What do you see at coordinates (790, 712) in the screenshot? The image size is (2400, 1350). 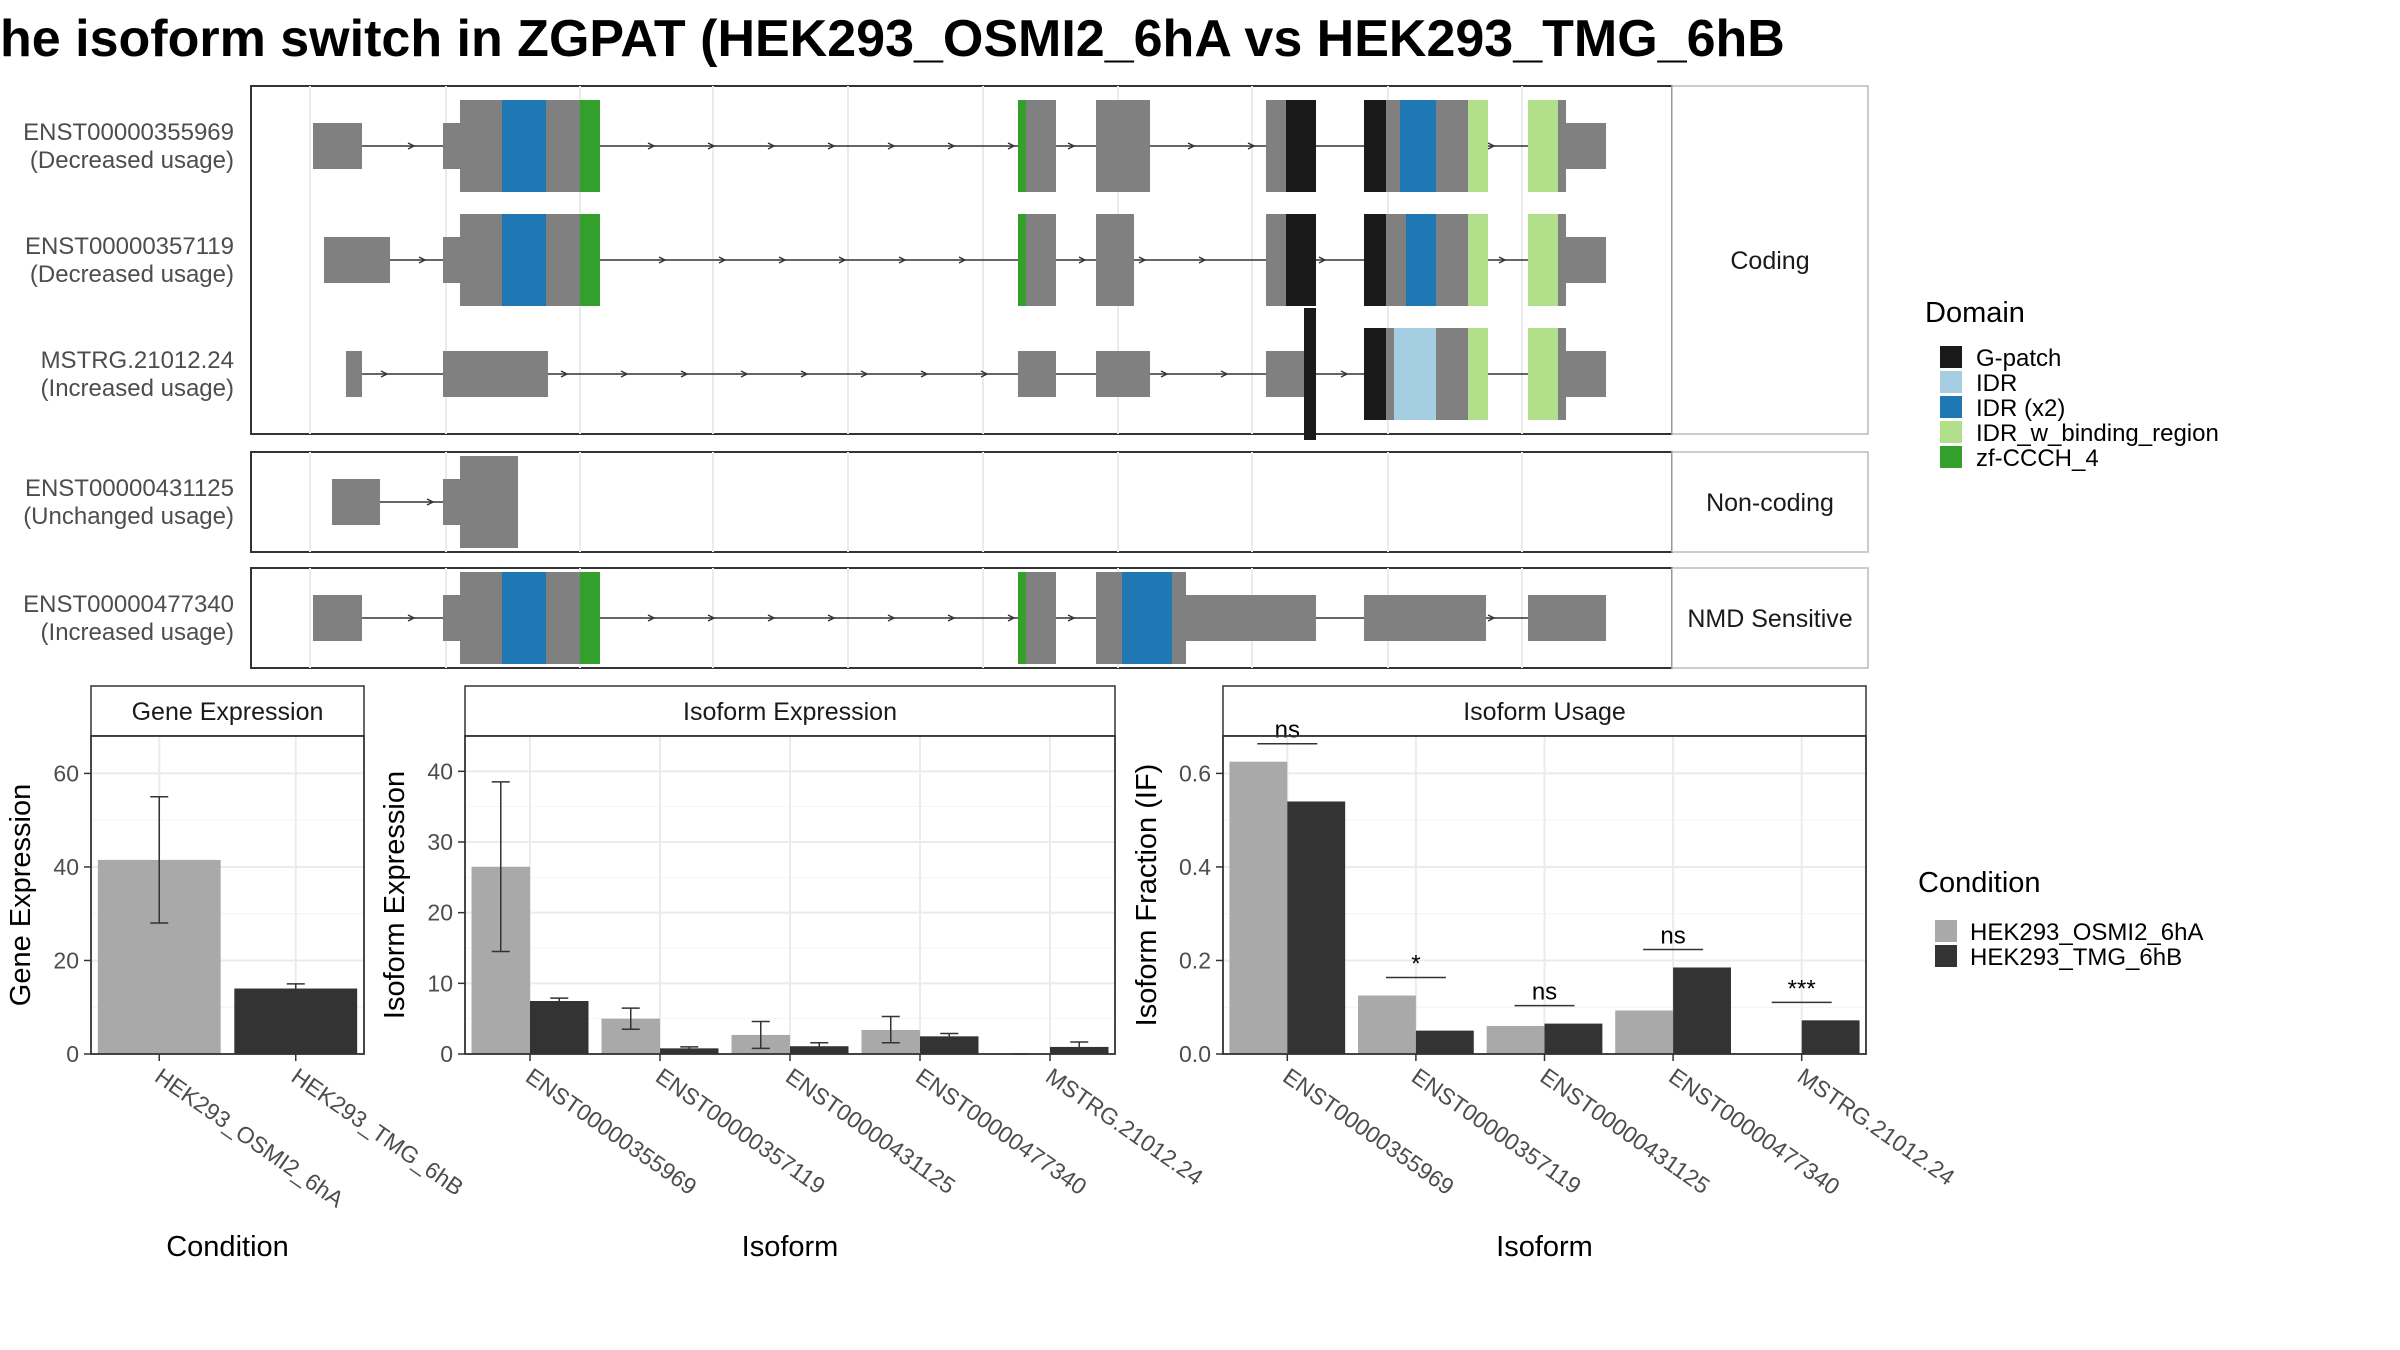 I see `chart-title: Isoform Expression` at bounding box center [790, 712].